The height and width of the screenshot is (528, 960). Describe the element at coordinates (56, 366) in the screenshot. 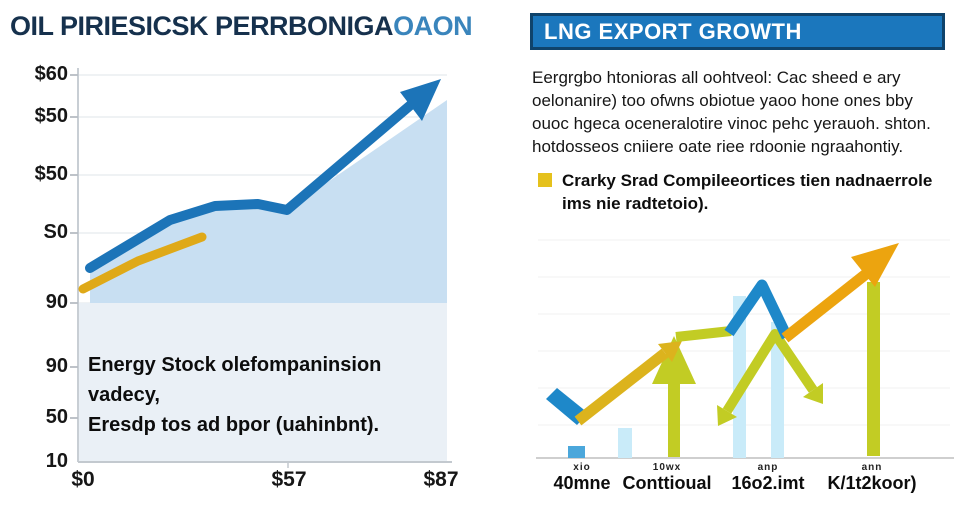

I see `left-y-tick-5: 90` at that location.